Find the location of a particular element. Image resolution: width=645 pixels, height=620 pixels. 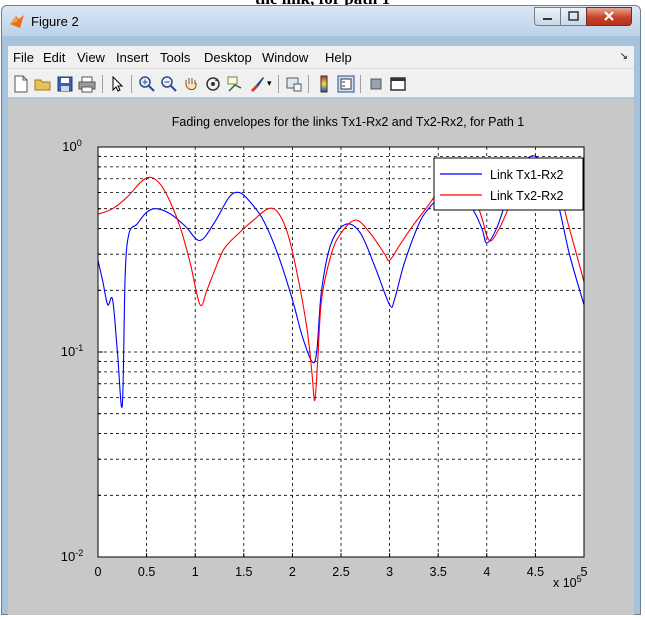

maximize-icon is located at coordinates (573, 16).